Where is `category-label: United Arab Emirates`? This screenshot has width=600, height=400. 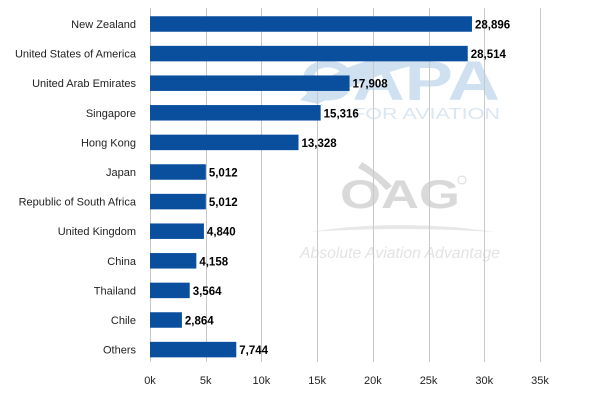 category-label: United Arab Emirates is located at coordinates (84, 84).